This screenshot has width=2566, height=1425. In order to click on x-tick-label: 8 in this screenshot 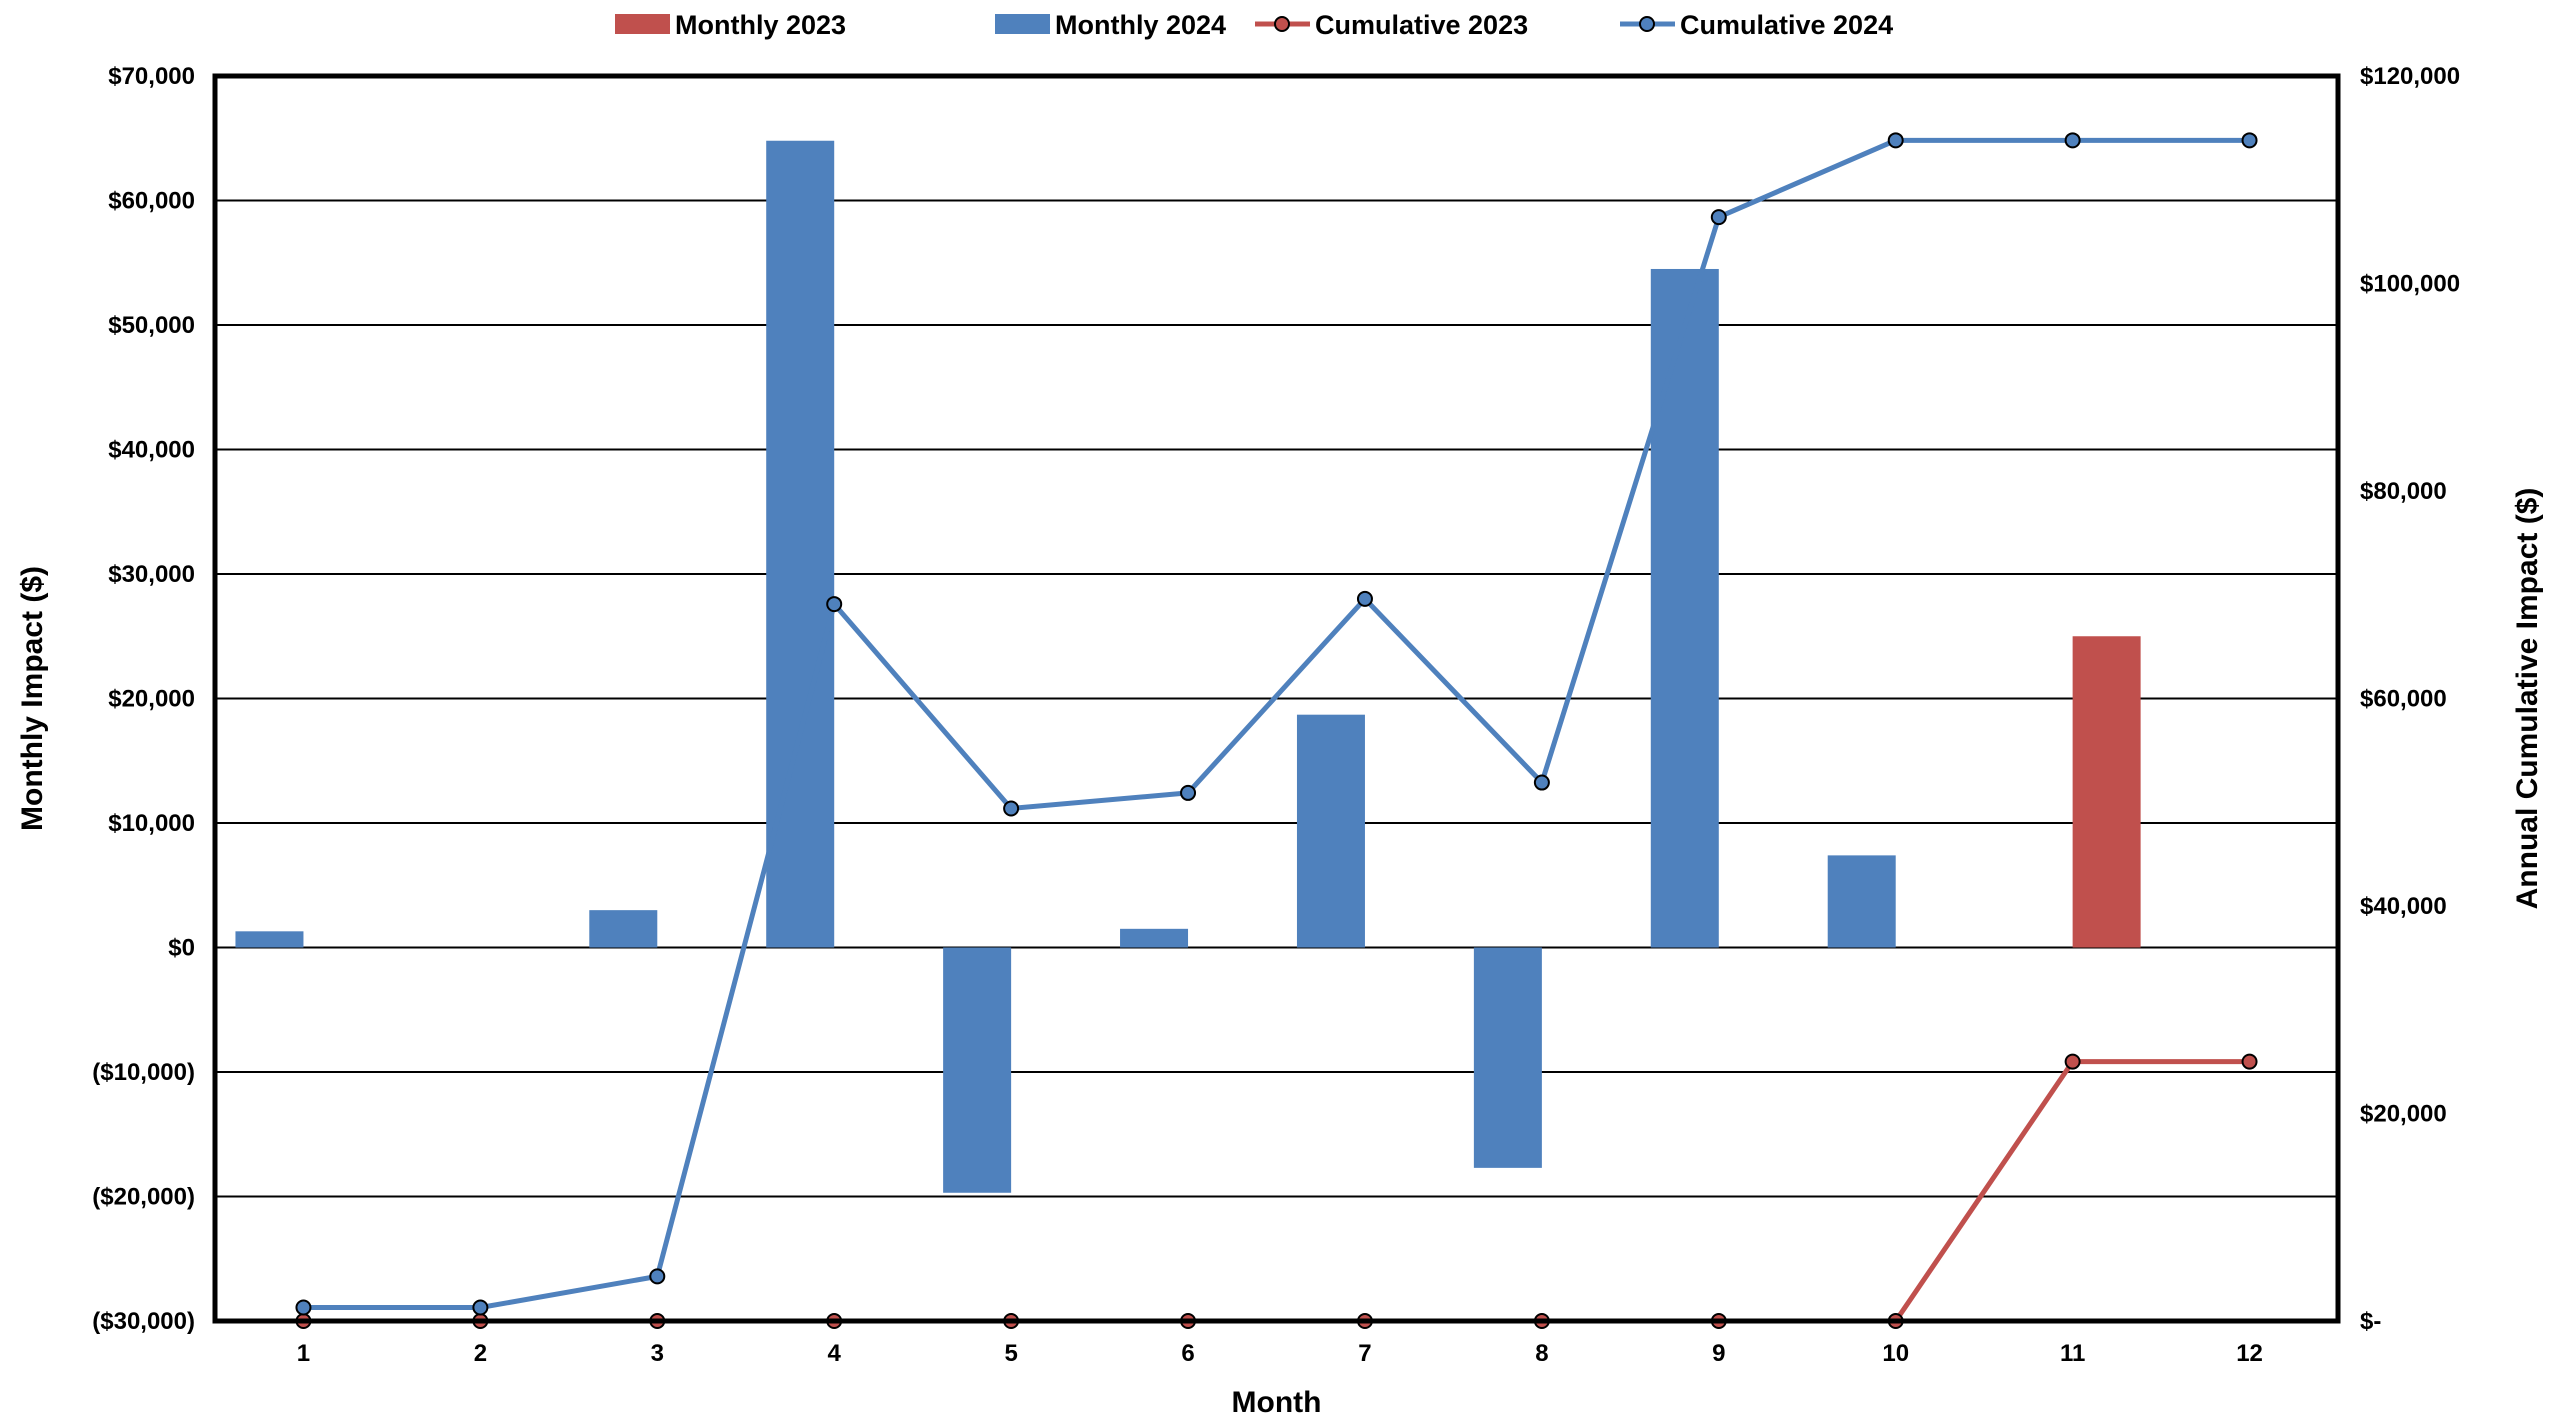, I will do `click(1541, 1353)`.